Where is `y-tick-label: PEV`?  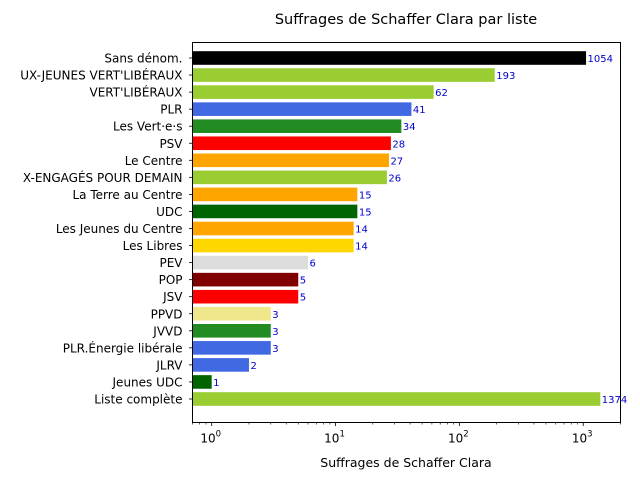 y-tick-label: PEV is located at coordinates (171, 263).